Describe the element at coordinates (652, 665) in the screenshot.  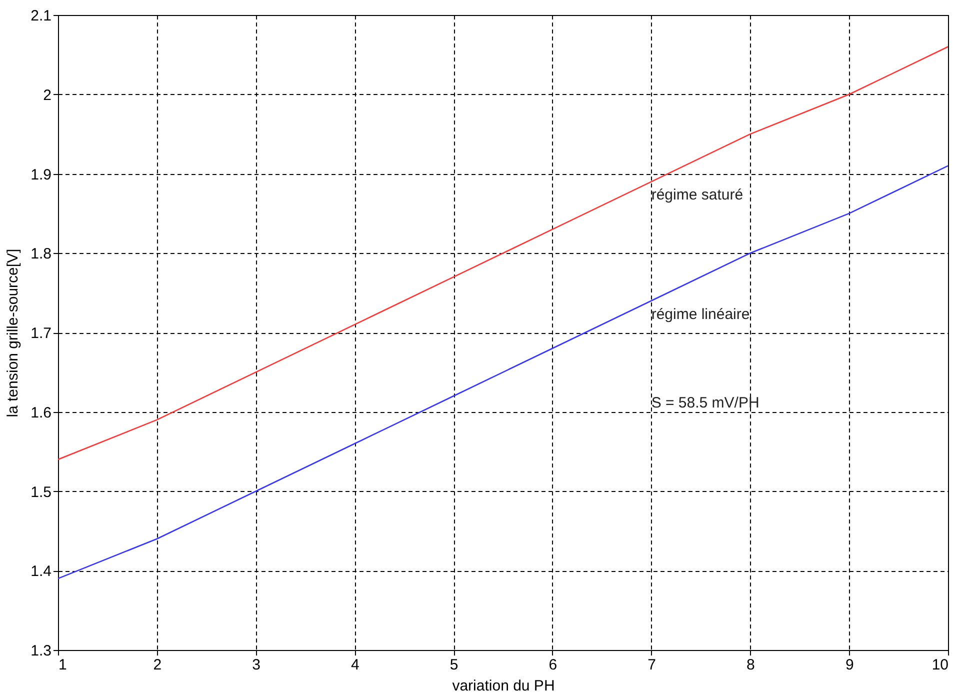
I see `x-tick-label: 7` at that location.